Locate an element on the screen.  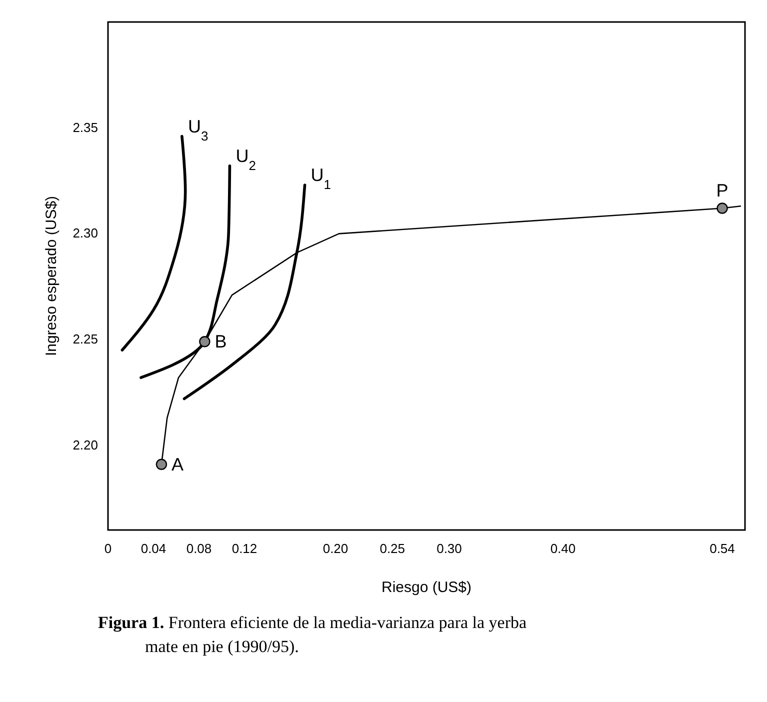
x-tick-label: 0.20 is located at coordinates (335, 548).